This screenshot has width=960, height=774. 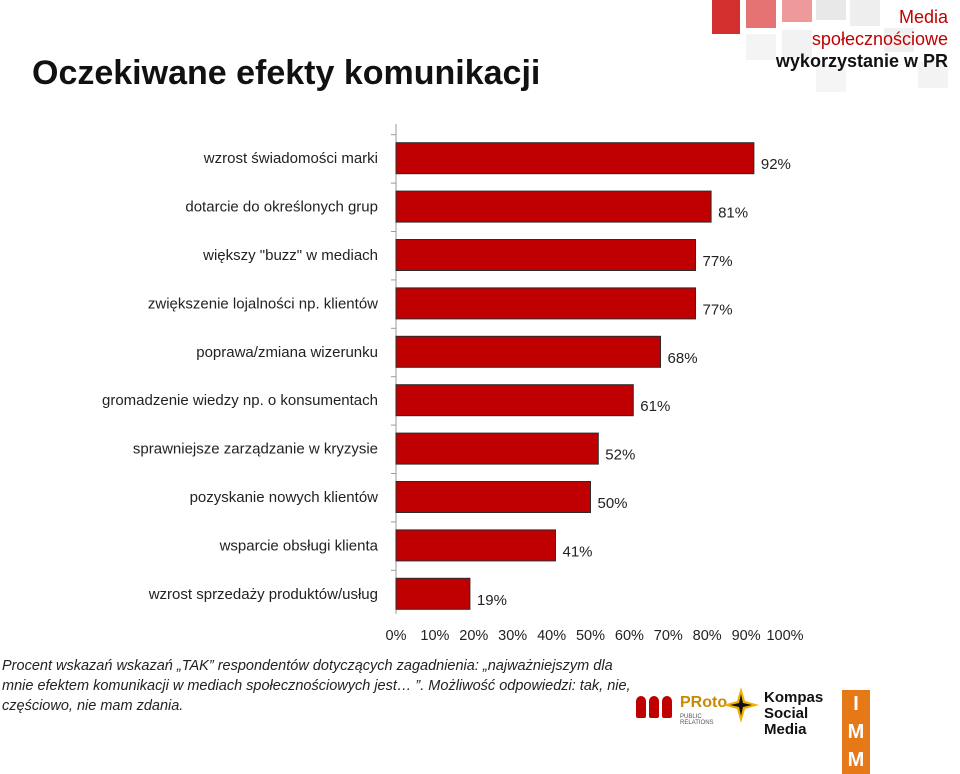 I want to click on category-label: dotarcie do określonych grup, so click(x=281, y=207).